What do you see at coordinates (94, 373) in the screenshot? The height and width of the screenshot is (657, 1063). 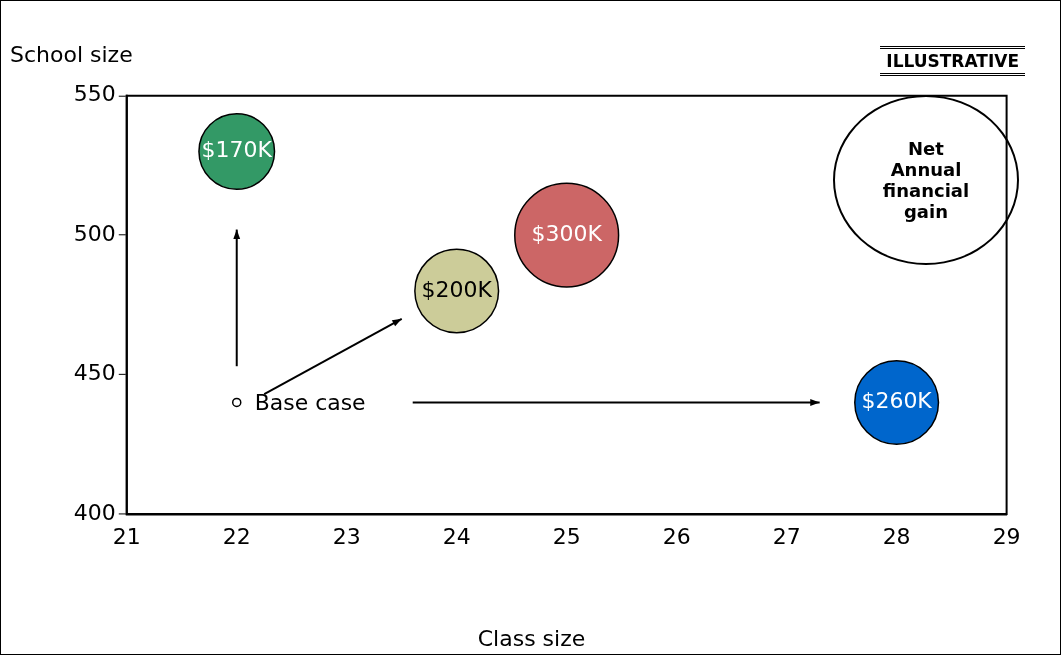 I see `y-tick-label: 450` at bounding box center [94, 373].